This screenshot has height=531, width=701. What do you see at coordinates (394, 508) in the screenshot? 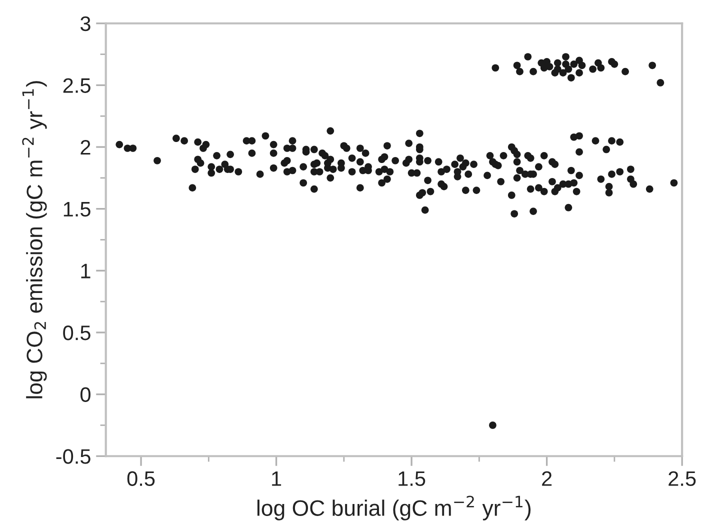
I see `x-axis-title: log OC burial (gC m$^{−2}$ yr$^{−1}$)` at bounding box center [394, 508].